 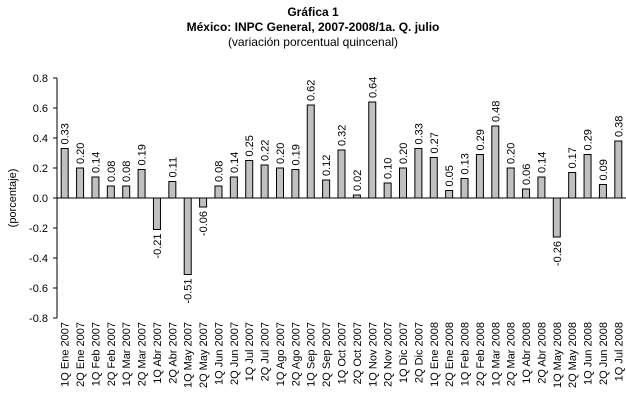 I want to click on x-tick-label: 1Q Jul 2008, so click(x=619, y=351).